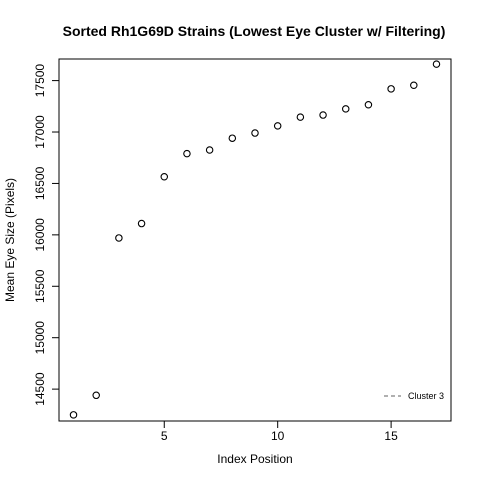 This screenshot has width=480, height=480. What do you see at coordinates (164, 436) in the screenshot?
I see `x-tick-label: 5` at bounding box center [164, 436].